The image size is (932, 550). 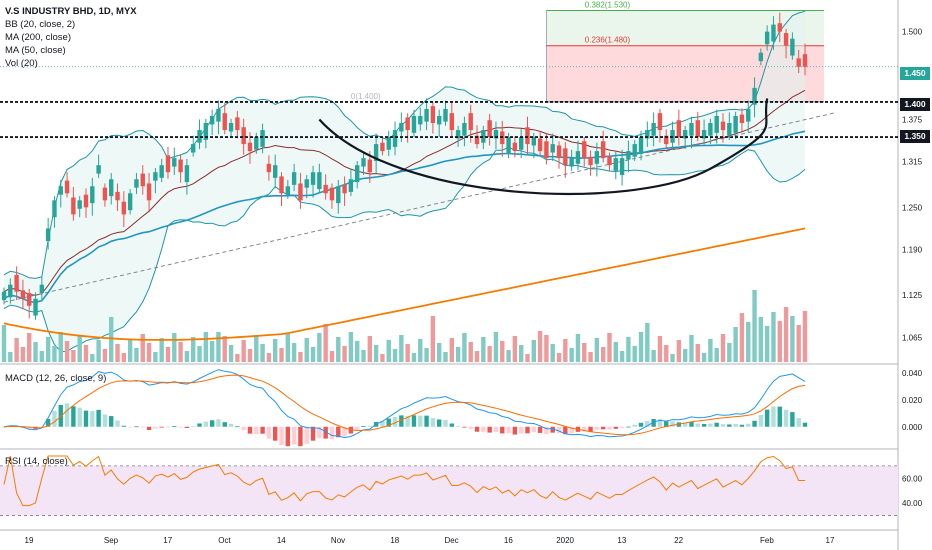 What do you see at coordinates (40, 24) in the screenshot?
I see `legend-bb: BB (20, close, 2)` at bounding box center [40, 24].